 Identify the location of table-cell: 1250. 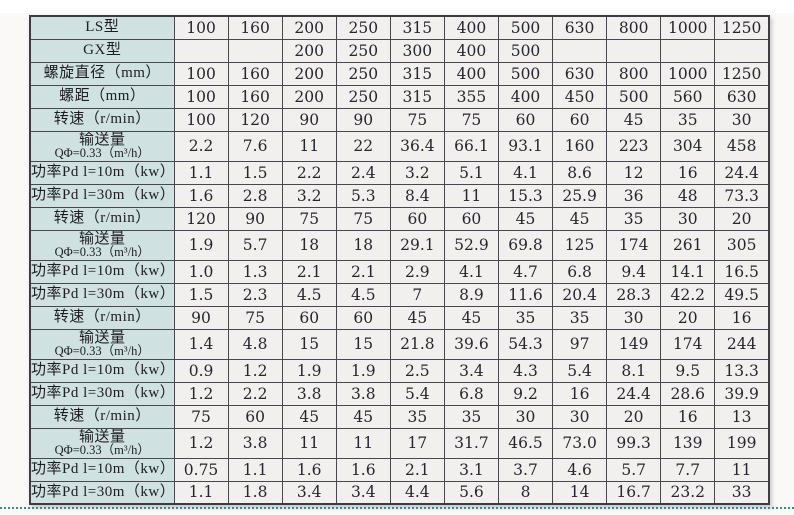
(742, 73).